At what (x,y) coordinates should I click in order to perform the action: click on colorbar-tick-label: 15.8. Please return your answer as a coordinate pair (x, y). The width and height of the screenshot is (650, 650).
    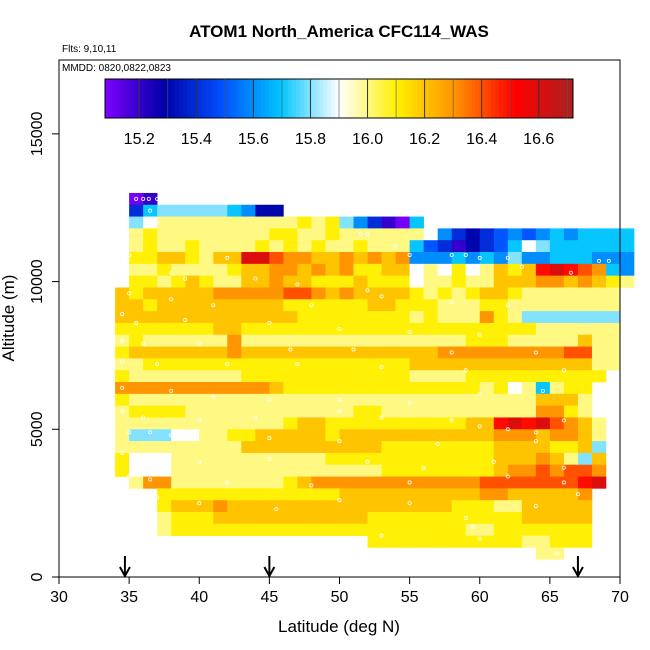
    Looking at the image, I should click on (310, 139).